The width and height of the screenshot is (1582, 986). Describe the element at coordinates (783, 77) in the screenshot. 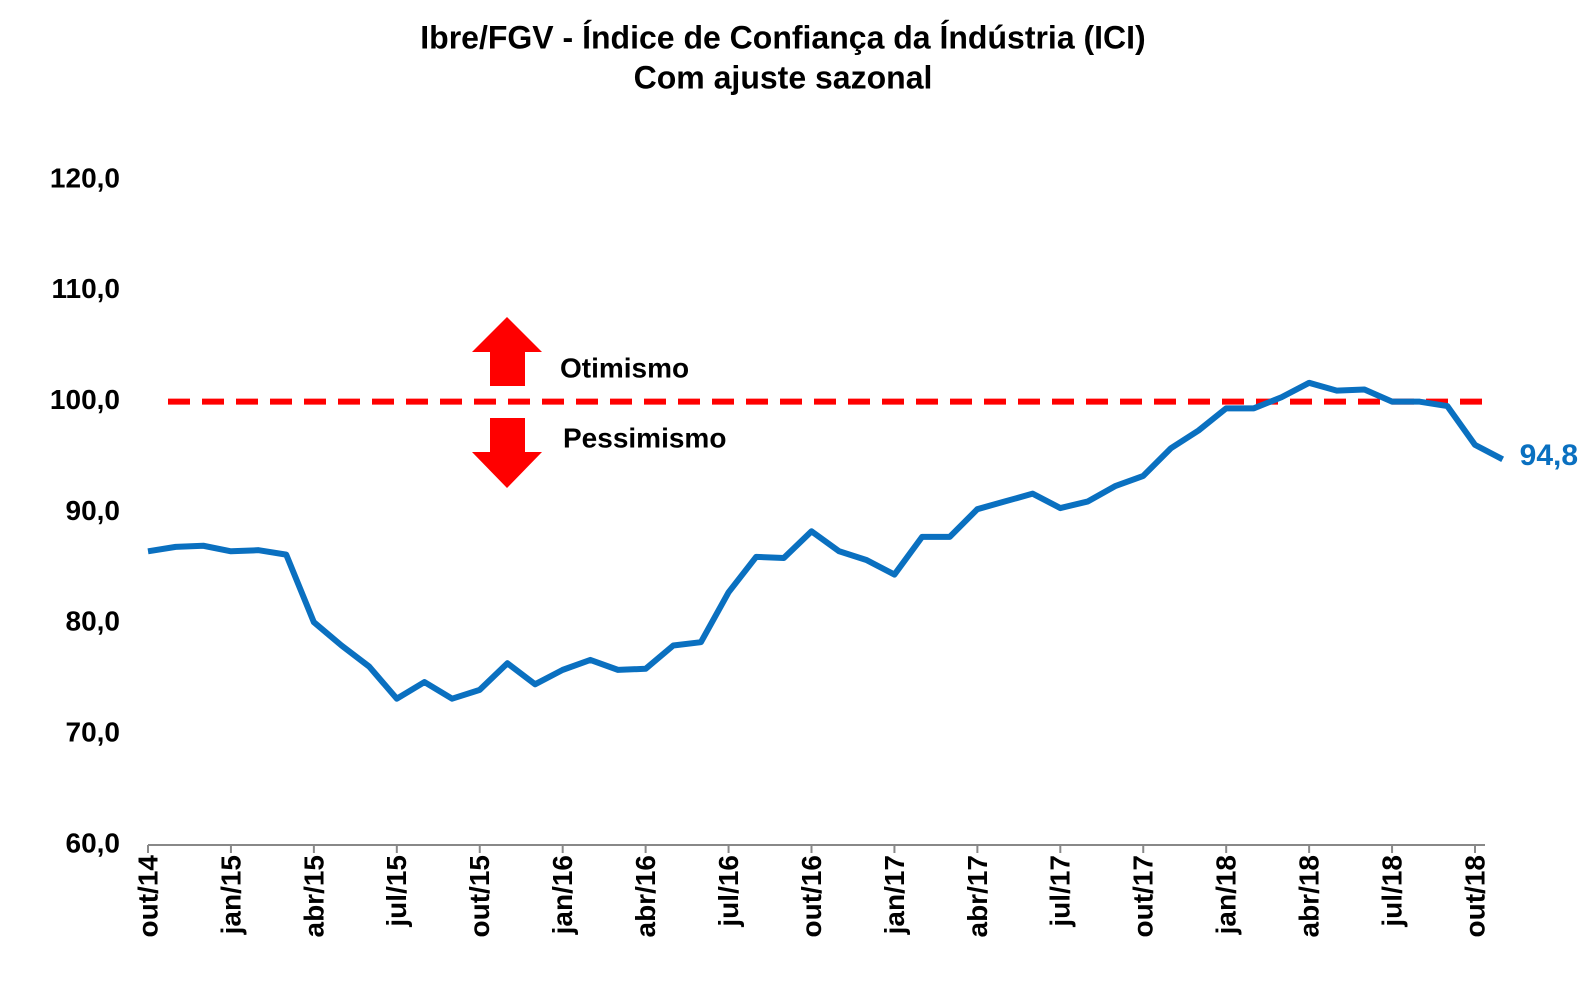

I see `chart-subtitle: Com ajuste sazonal` at that location.